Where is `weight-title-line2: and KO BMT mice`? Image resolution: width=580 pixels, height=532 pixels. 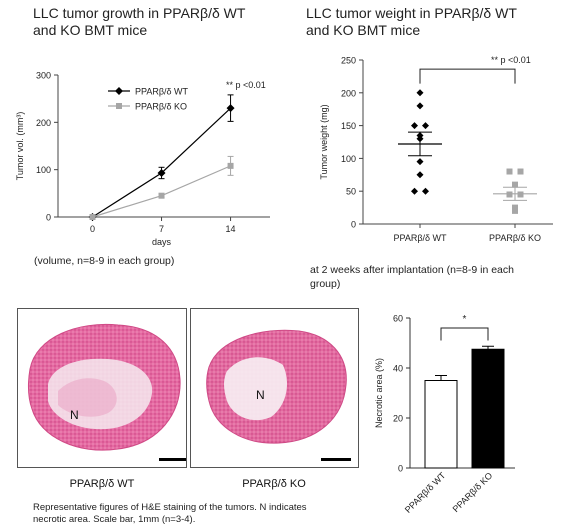 weight-title-line2: and KO BMT mice is located at coordinates (363, 30).